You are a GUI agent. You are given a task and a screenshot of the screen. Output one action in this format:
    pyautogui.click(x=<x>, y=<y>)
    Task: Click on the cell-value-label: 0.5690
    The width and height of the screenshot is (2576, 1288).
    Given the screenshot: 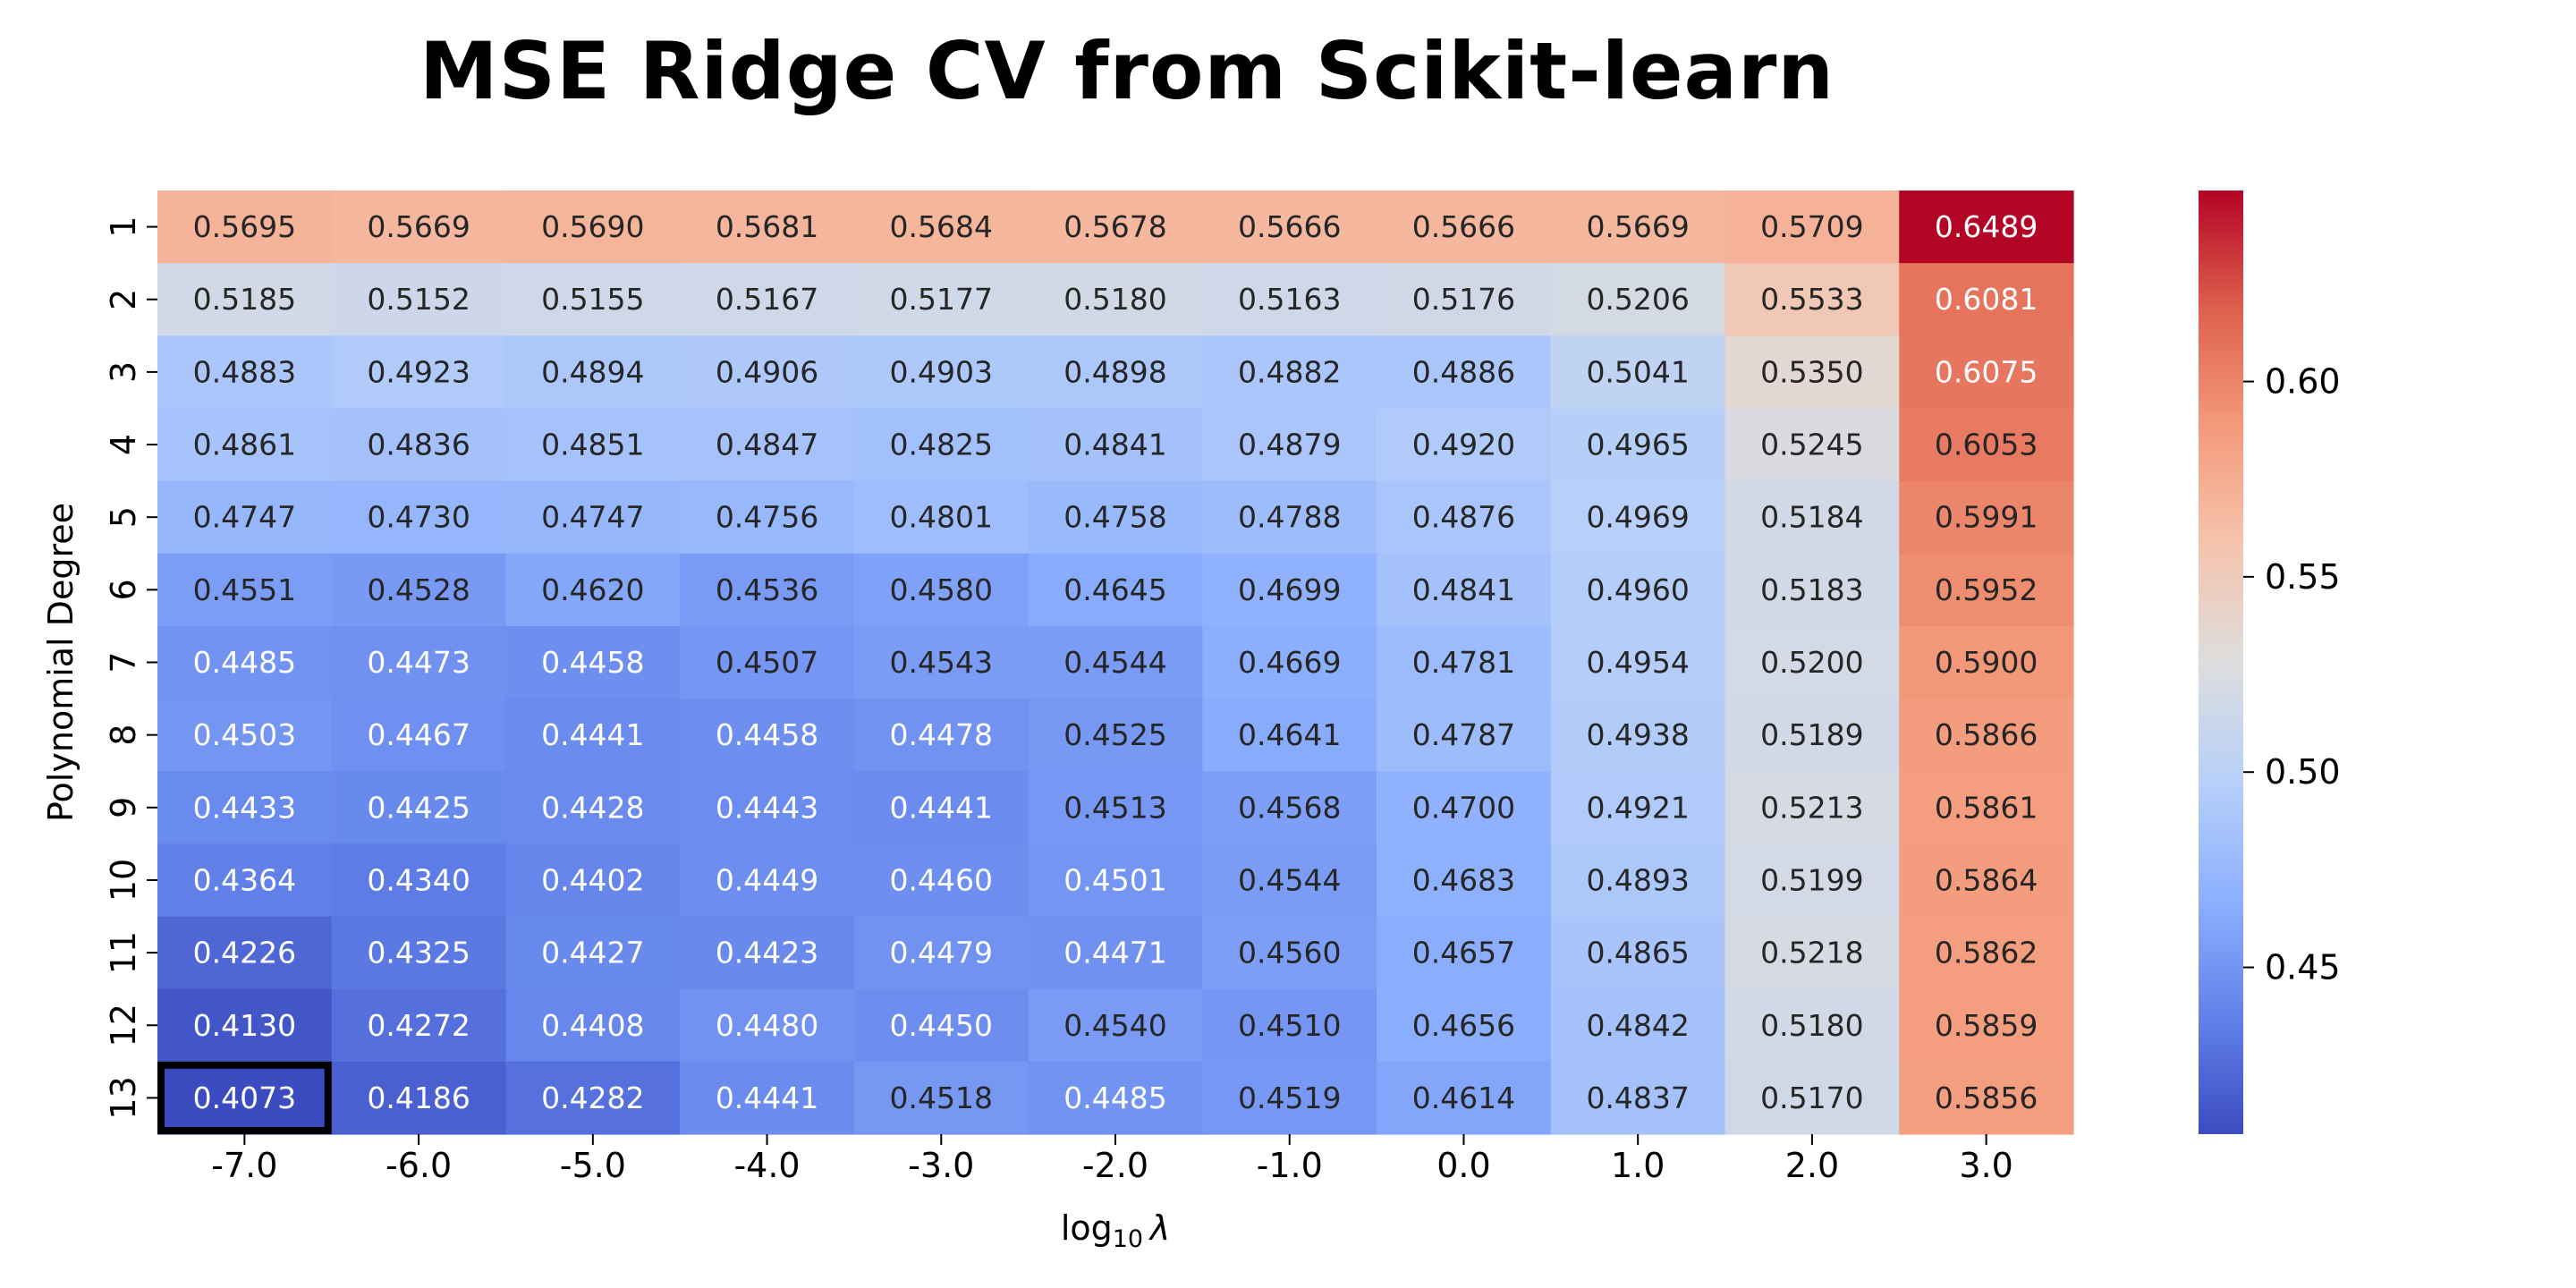 What is the action you would take?
    pyautogui.click(x=592, y=226)
    